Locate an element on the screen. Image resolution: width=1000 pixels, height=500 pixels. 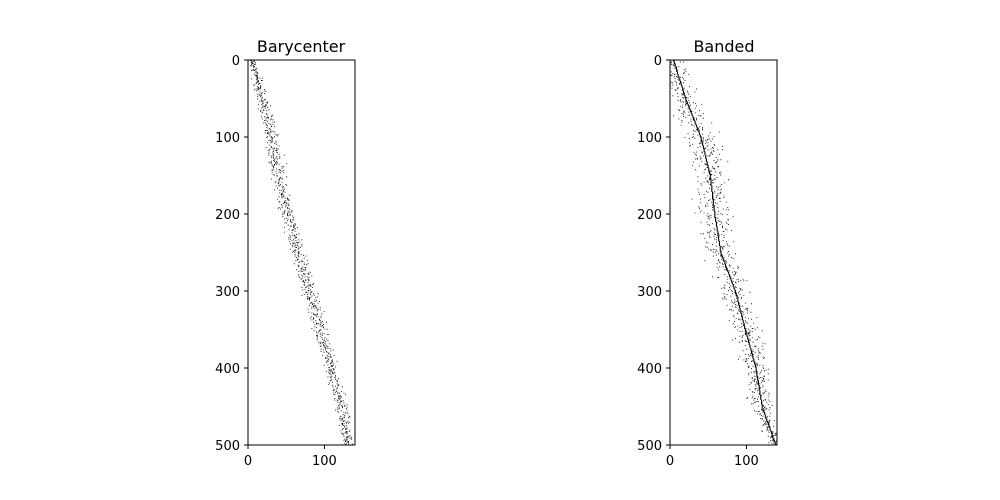
chart-title: Barycenter is located at coordinates (301, 46).